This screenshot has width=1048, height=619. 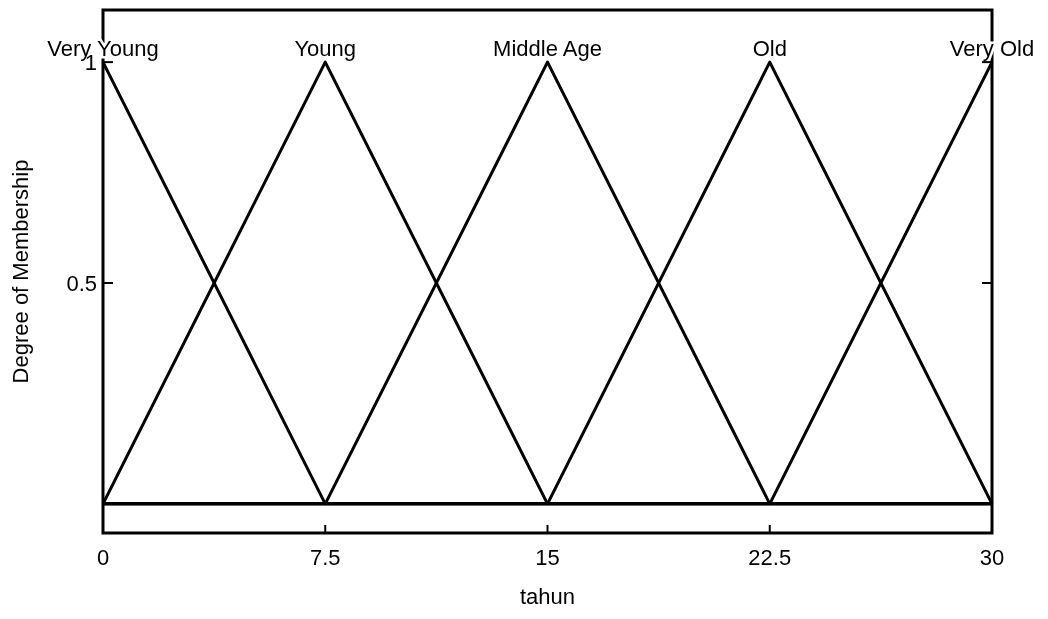 What do you see at coordinates (547, 596) in the screenshot?
I see `x-axis-title: tahun` at bounding box center [547, 596].